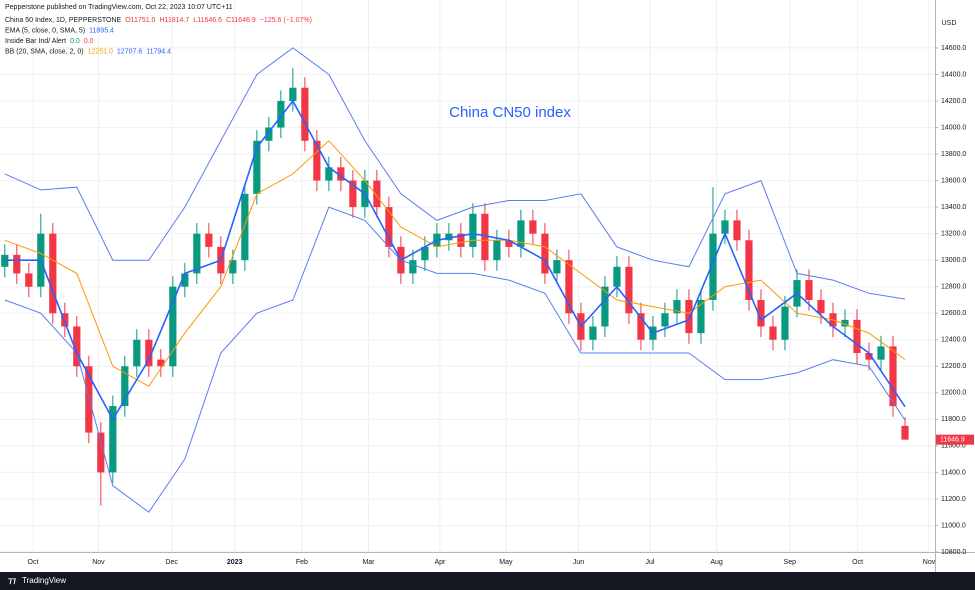  I want to click on legend-value: 12707.6, so click(129, 51).